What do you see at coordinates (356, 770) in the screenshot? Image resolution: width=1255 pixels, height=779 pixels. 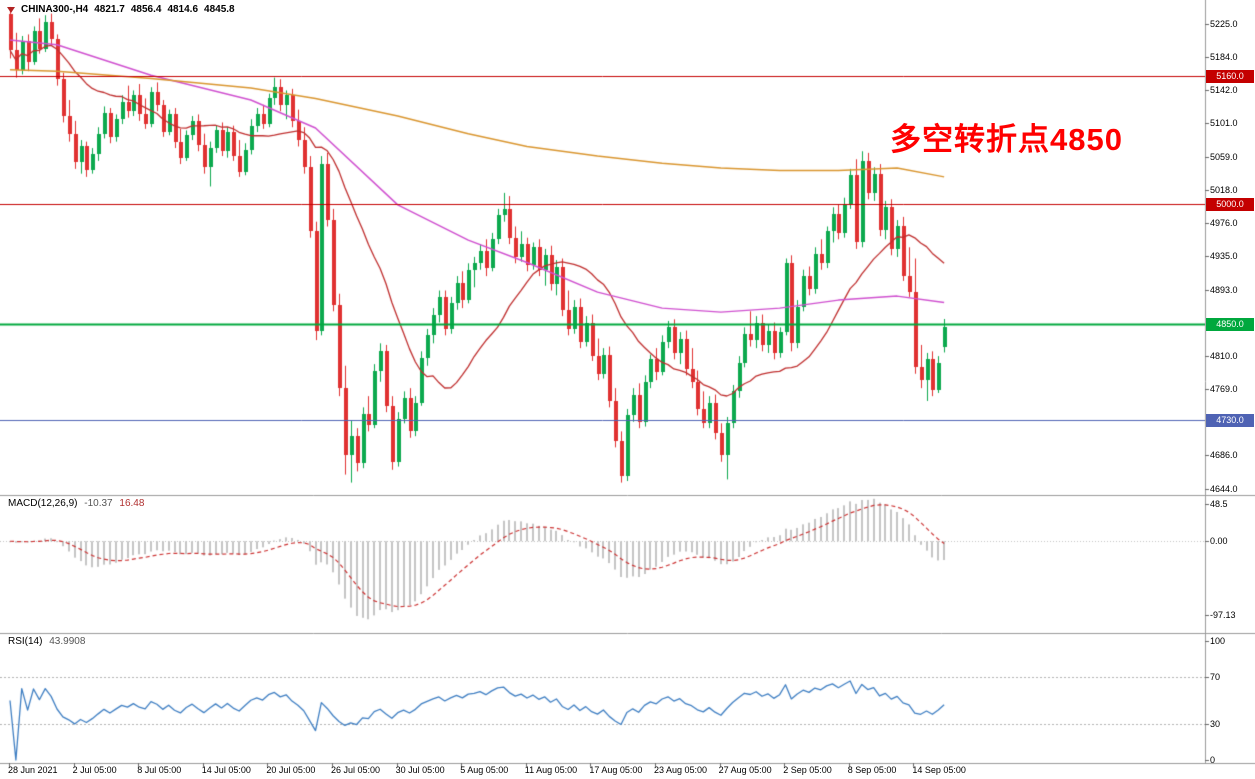 I see `time-axis-label: 26 Jul 05:00` at bounding box center [356, 770].